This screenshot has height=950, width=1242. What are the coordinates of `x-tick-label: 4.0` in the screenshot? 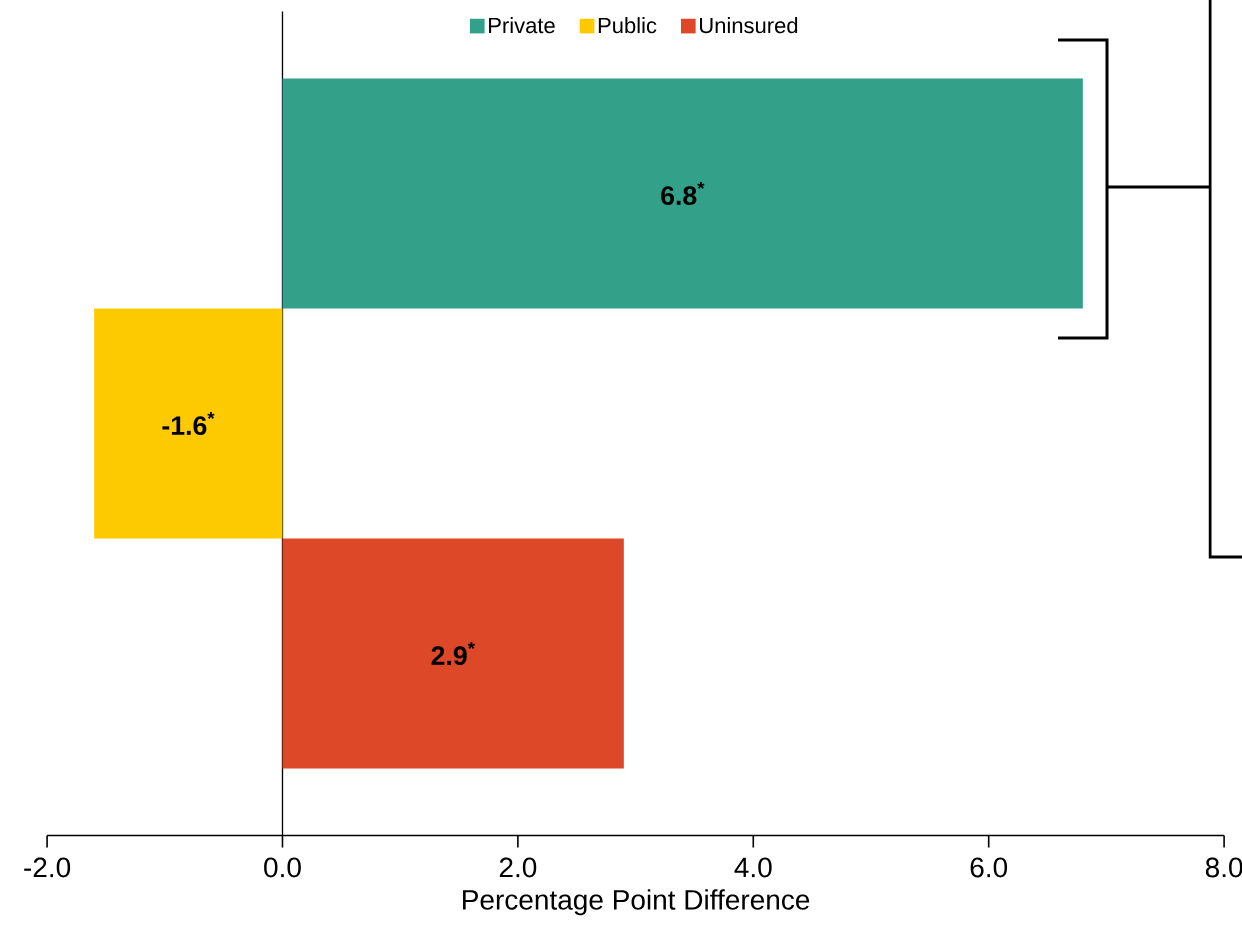 It's located at (753, 867).